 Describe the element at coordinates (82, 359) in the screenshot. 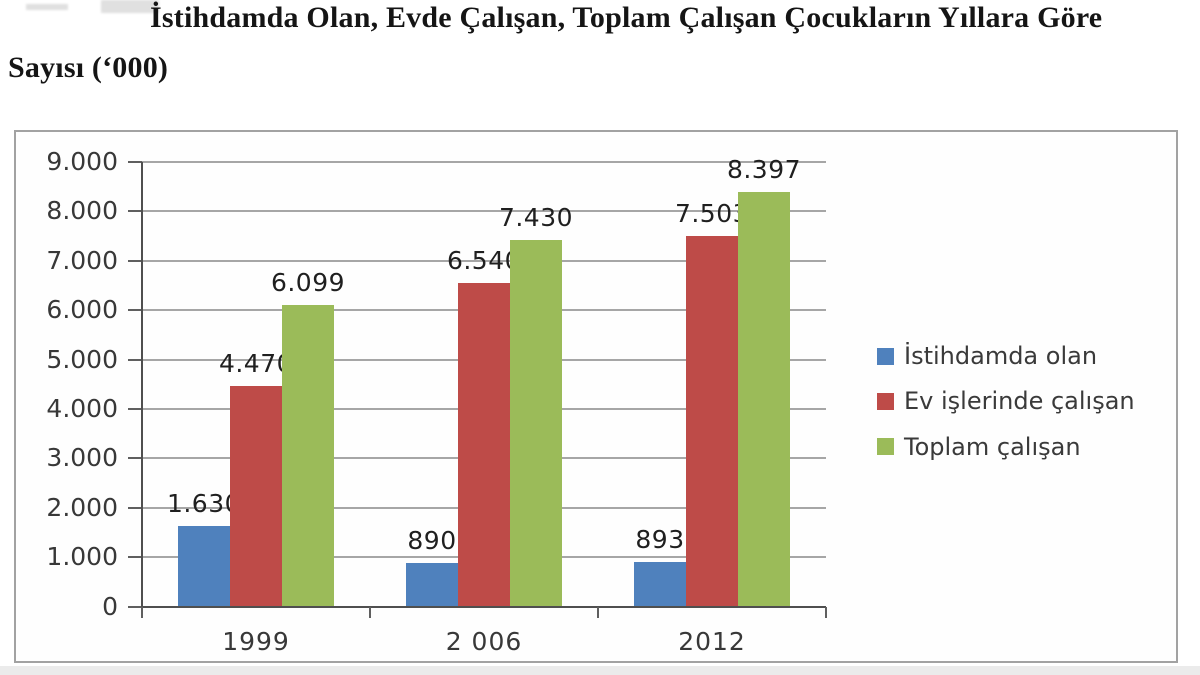

I see `y-tick-label: 5.000` at that location.